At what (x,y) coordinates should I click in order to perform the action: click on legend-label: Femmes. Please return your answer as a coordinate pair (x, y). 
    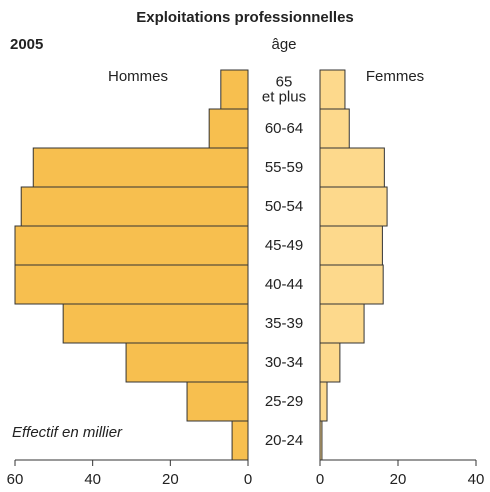
    Looking at the image, I should click on (395, 76).